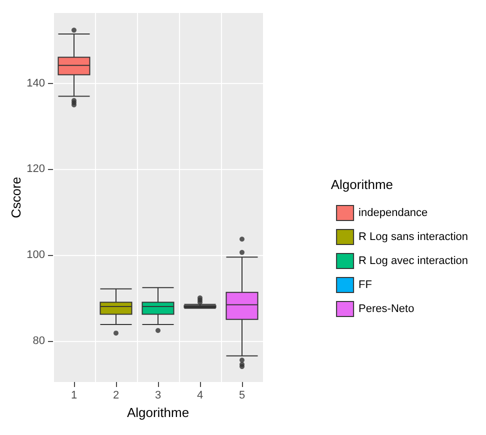 The height and width of the screenshot is (435, 486). I want to click on x-tick-label: 3, so click(158, 396).